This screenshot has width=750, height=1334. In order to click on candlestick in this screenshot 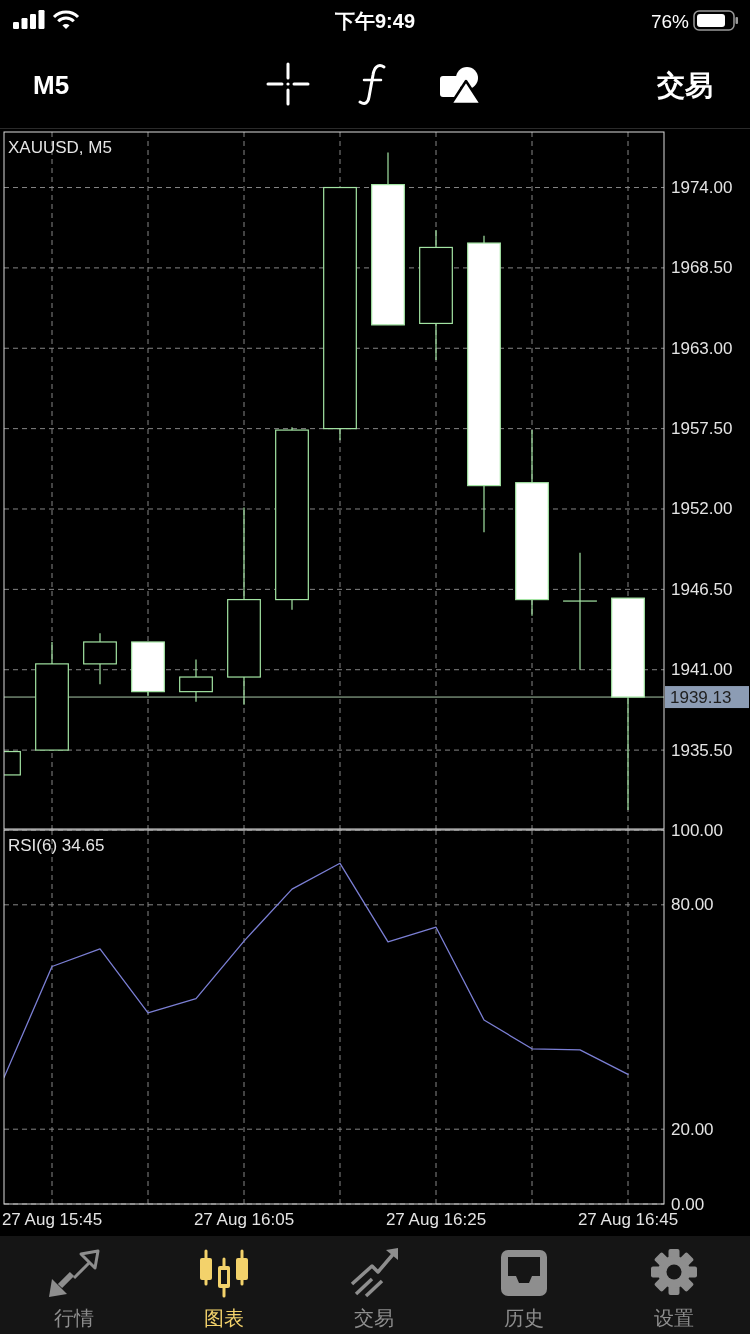, I will do `click(580, 611)`.